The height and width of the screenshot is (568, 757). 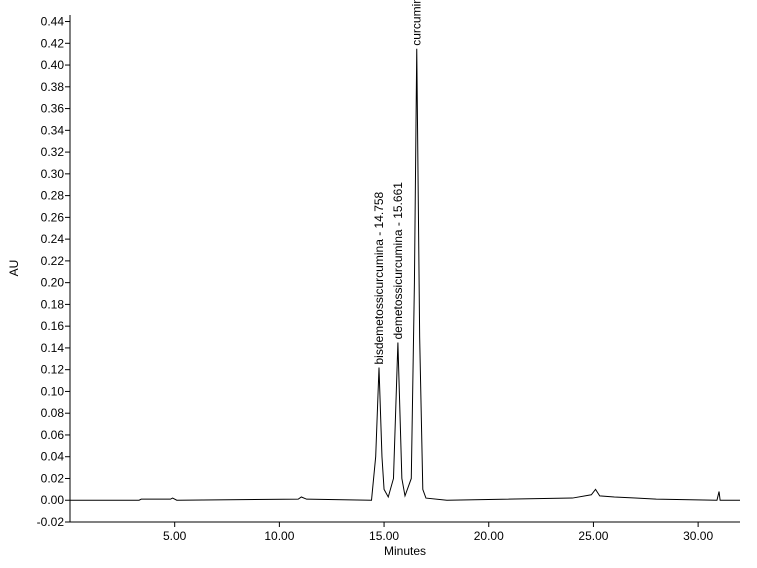 What do you see at coordinates (53, 478) in the screenshot?
I see `y-tick-label: 0.02` at bounding box center [53, 478].